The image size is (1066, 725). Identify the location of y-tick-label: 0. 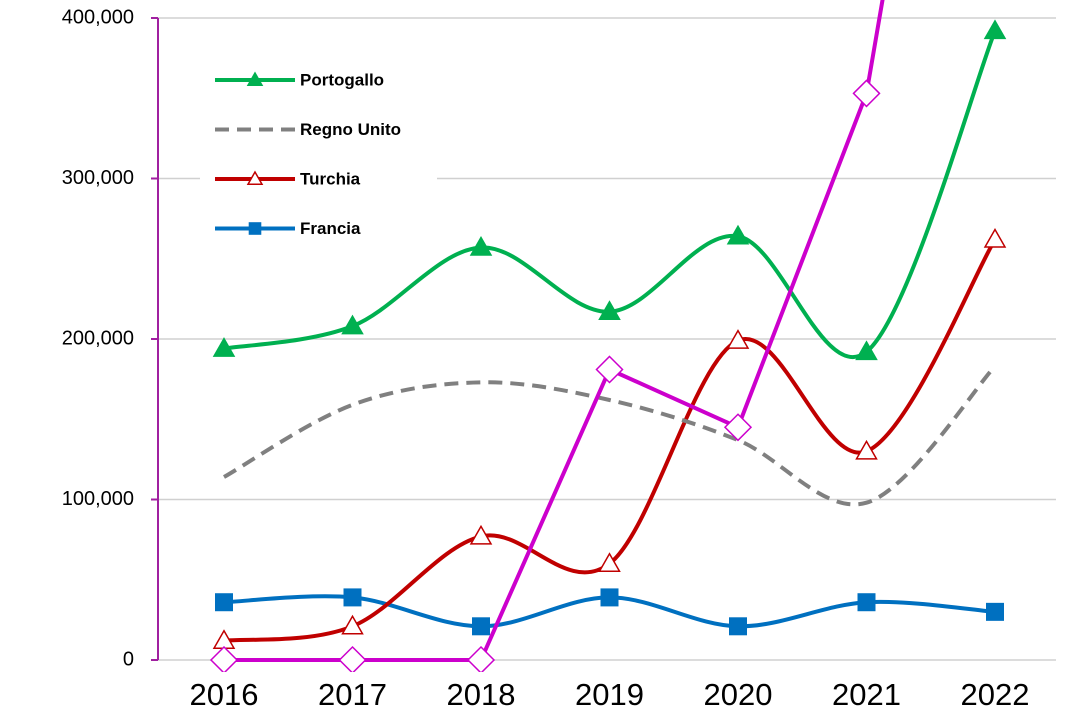
(128, 659).